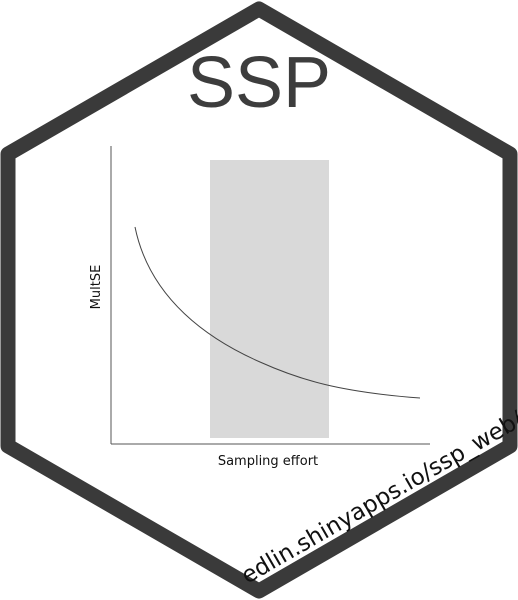 This screenshot has width=518, height=600. What do you see at coordinates (269, 299) in the screenshot?
I see `shaded-band` at bounding box center [269, 299].